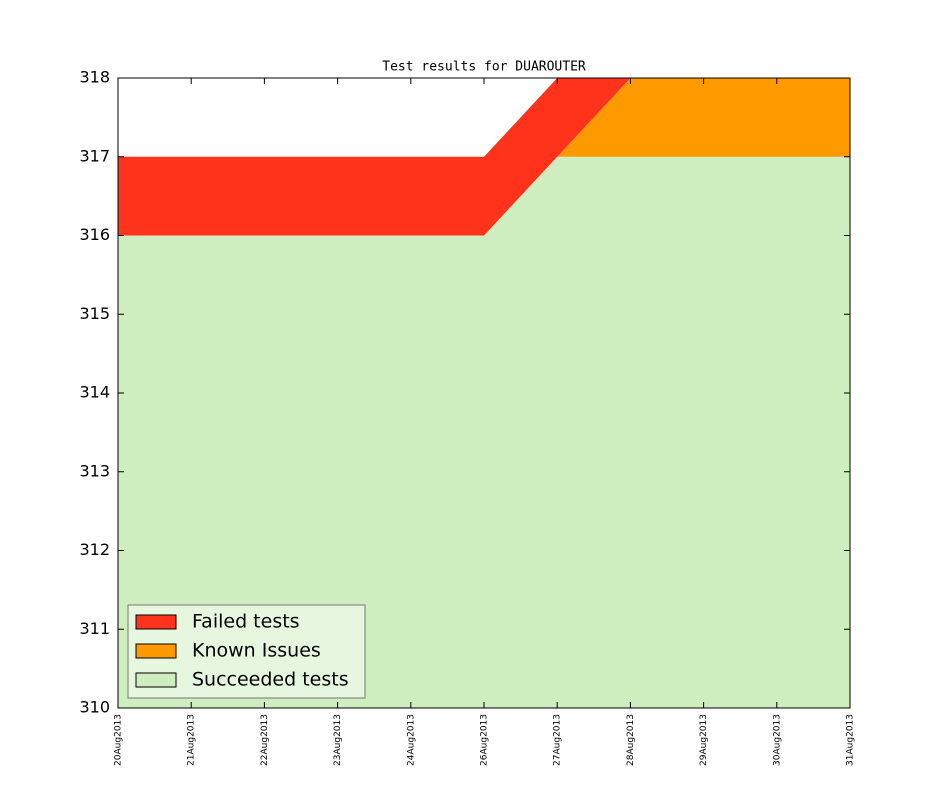  I want to click on x-tick-label: 22Aug2013, so click(265, 740).